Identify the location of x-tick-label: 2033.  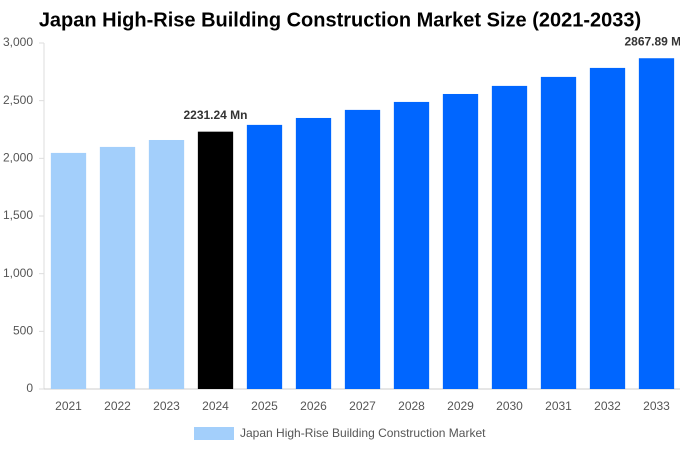
(656, 406).